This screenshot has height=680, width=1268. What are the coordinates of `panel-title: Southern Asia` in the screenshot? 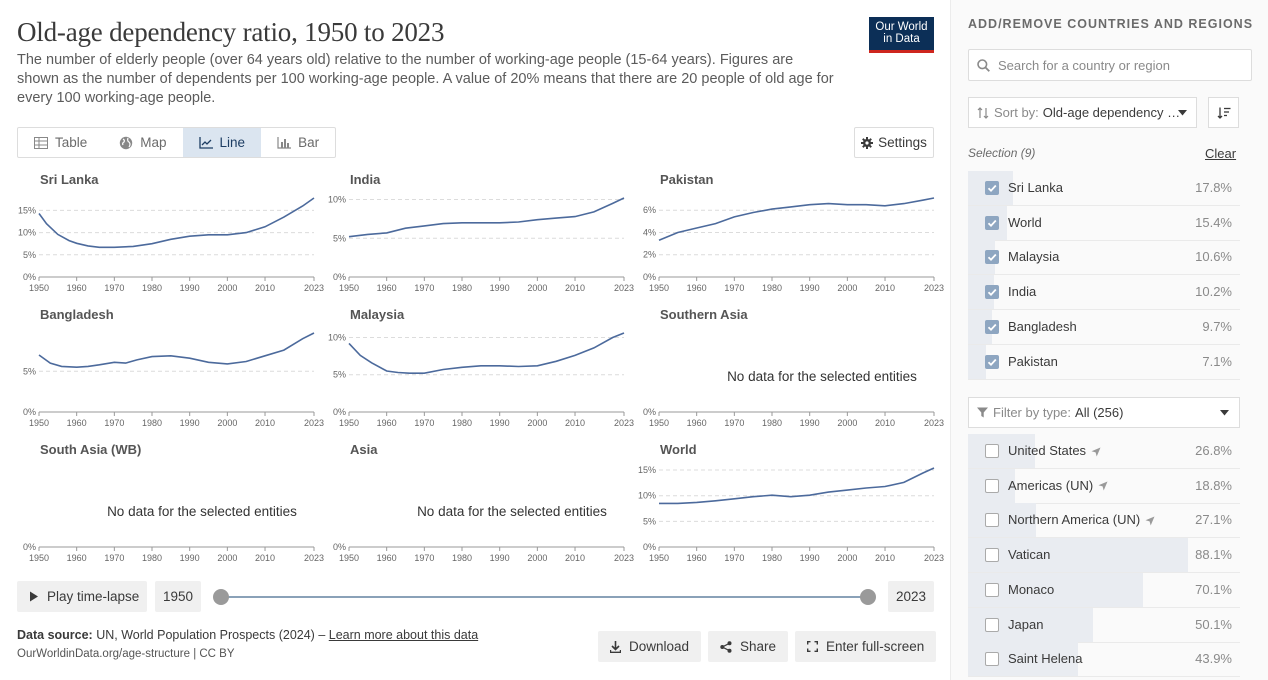 It's located at (704, 314).